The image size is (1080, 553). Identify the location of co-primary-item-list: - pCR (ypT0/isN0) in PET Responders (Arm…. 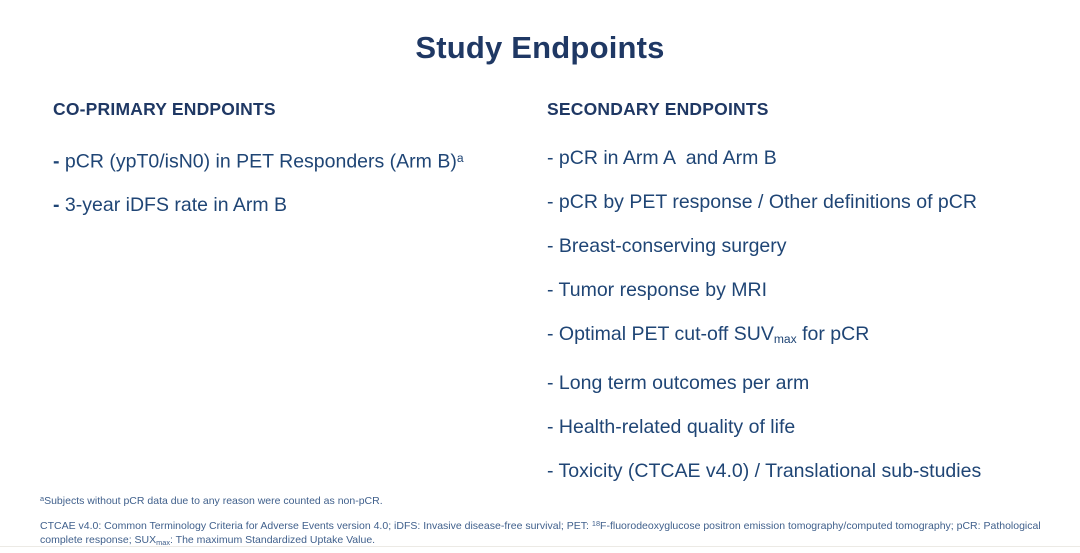
(293, 181).